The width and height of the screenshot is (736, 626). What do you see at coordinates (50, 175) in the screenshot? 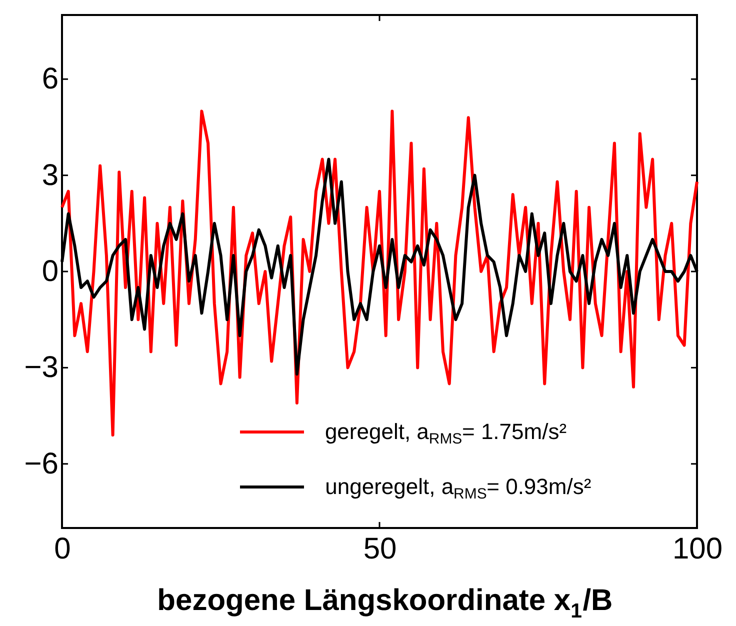
I see `y-tick-label: 3` at bounding box center [50, 175].